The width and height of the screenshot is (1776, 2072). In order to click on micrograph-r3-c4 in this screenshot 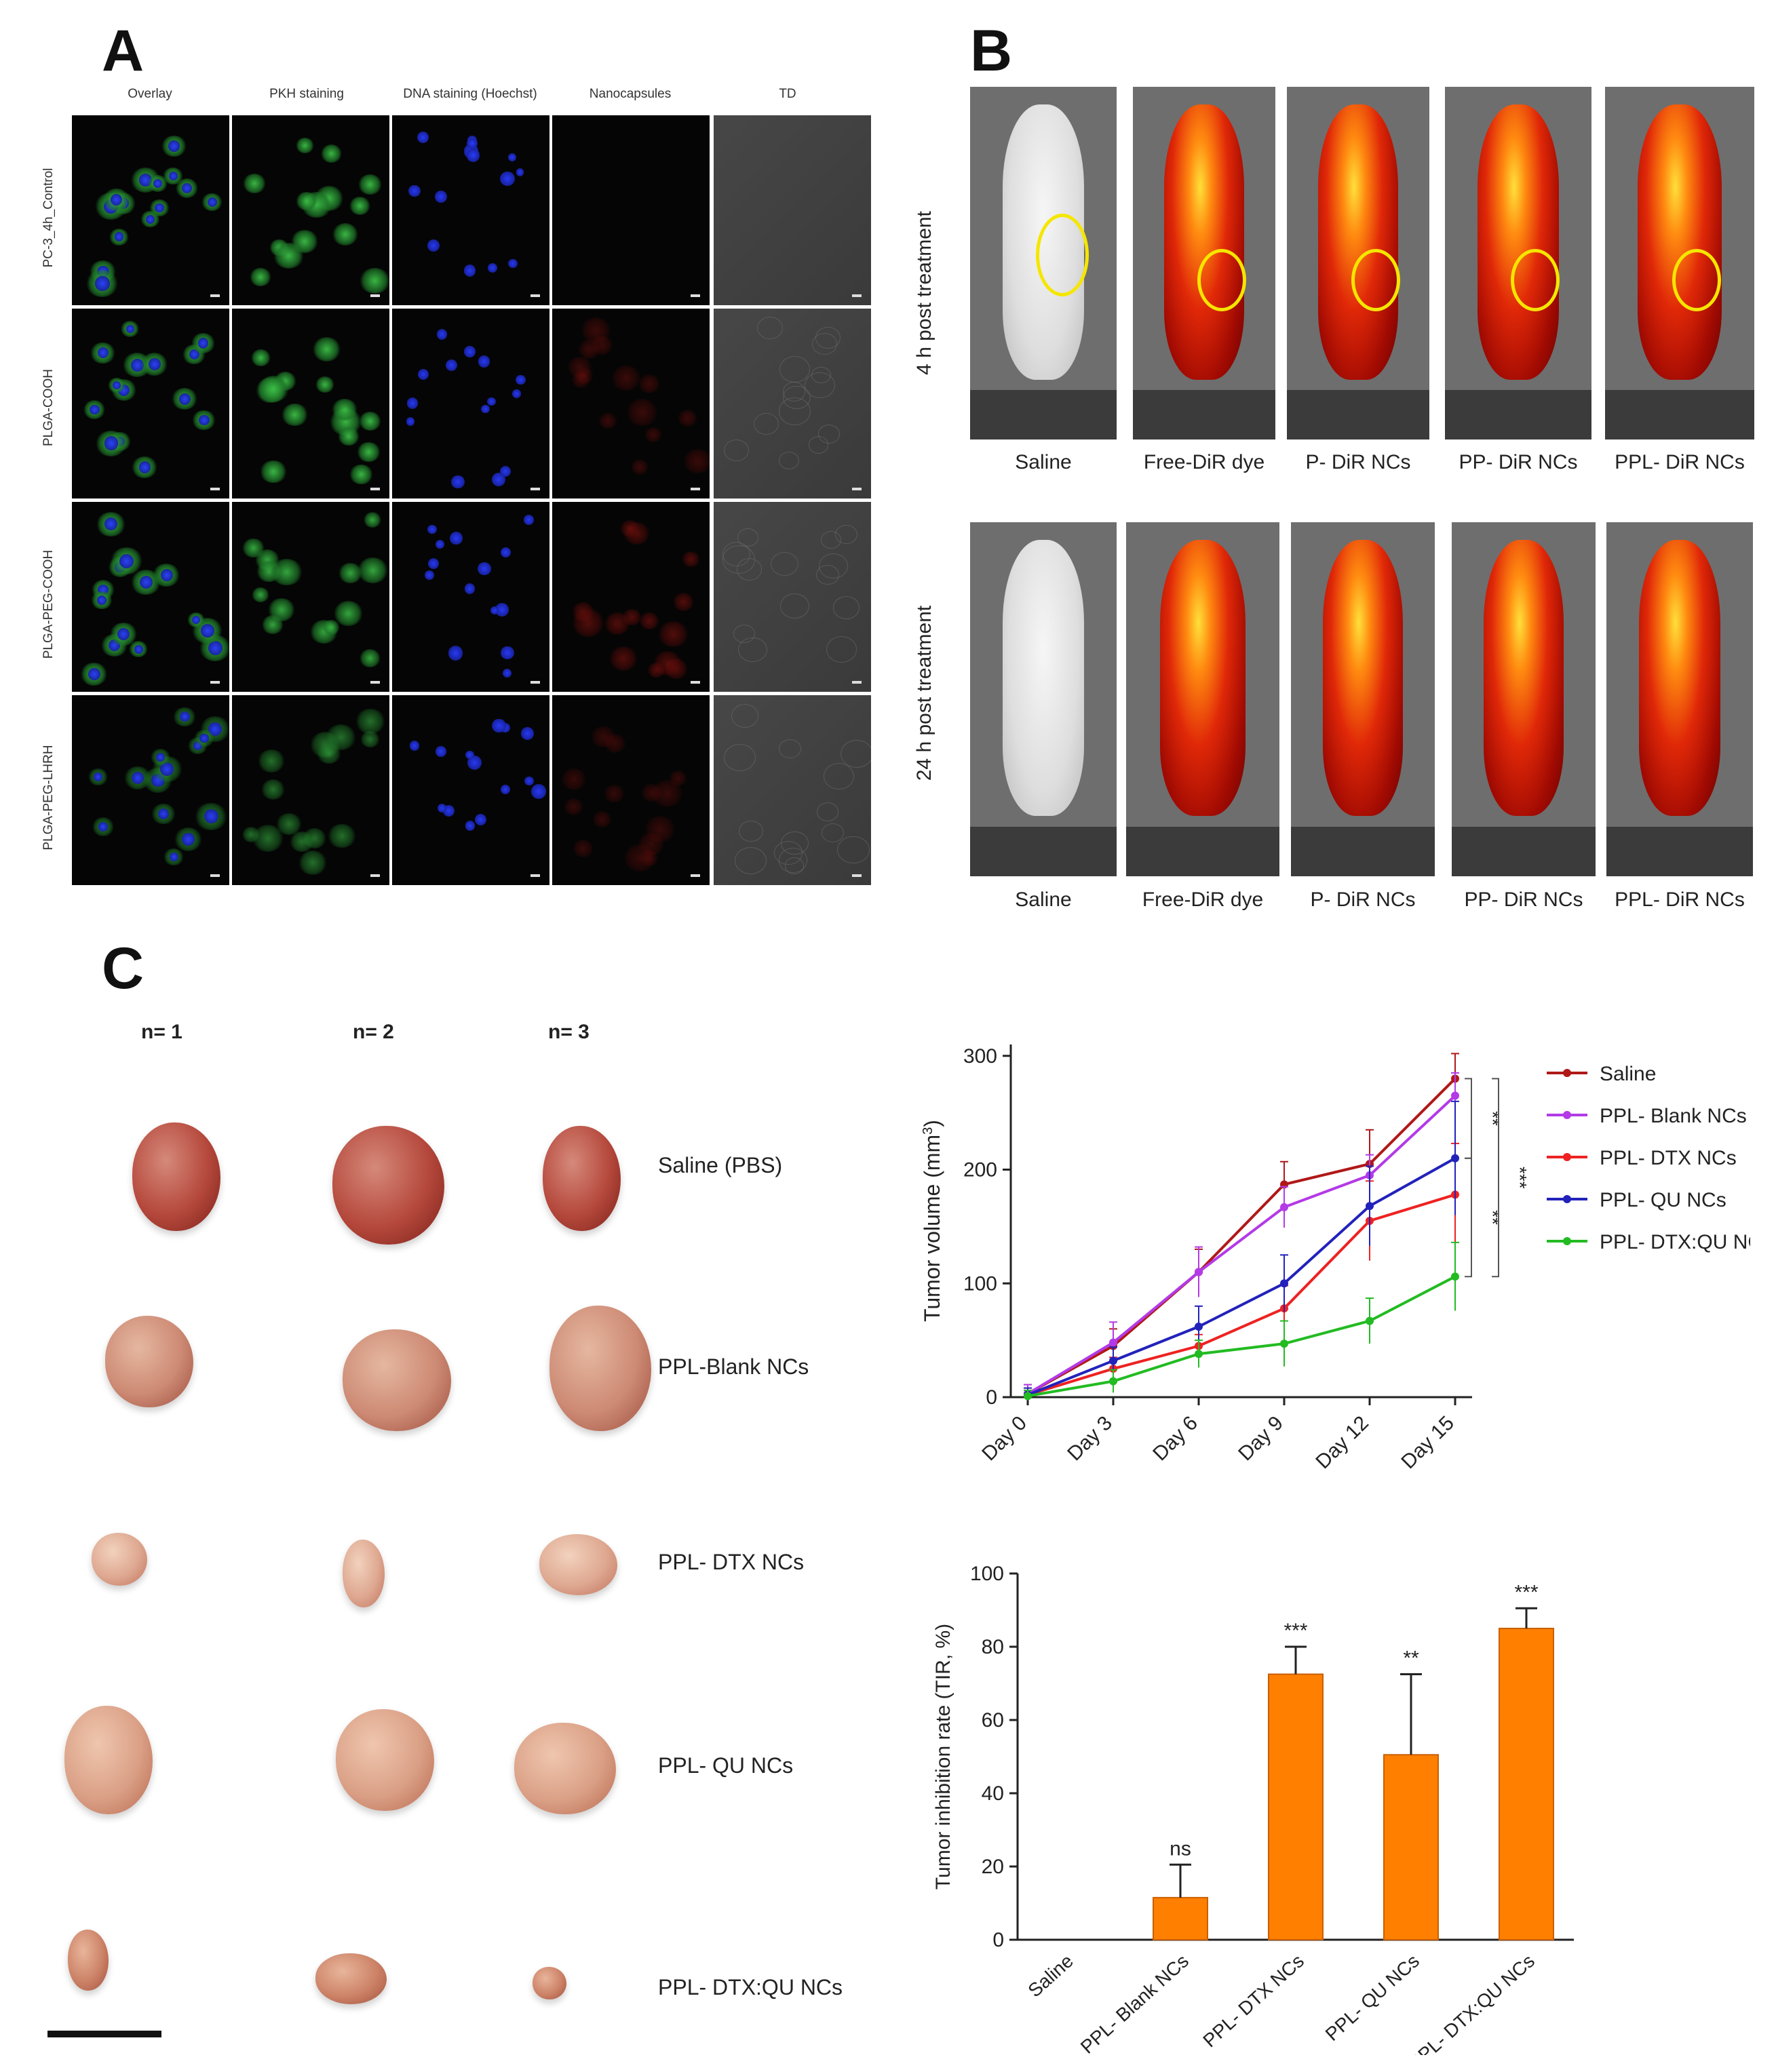, I will do `click(631, 597)`.